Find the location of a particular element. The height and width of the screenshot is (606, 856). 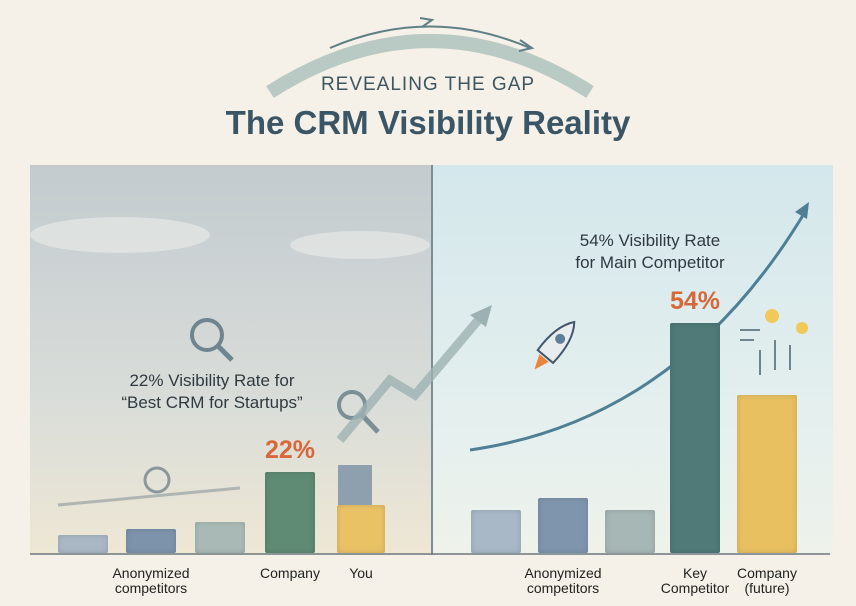

annotation: 54% Visibility Rate is located at coordinates (650, 240).